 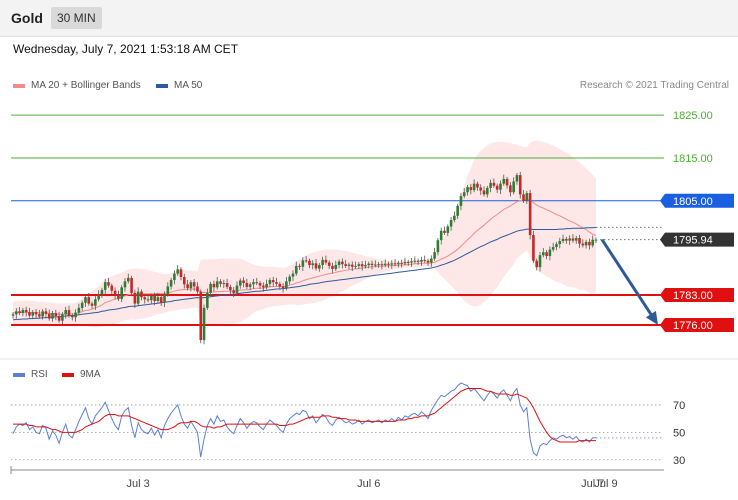 What do you see at coordinates (679, 461) in the screenshot?
I see `rsi-level-label: 30` at bounding box center [679, 461].